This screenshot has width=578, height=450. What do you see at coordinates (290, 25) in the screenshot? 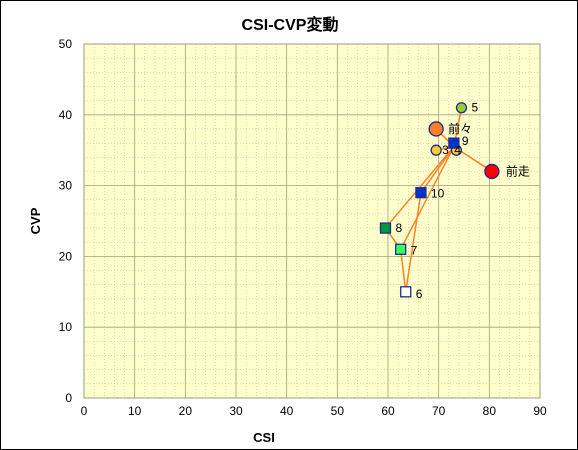
I see `chart-title: CSI-CVP変動` at bounding box center [290, 25].